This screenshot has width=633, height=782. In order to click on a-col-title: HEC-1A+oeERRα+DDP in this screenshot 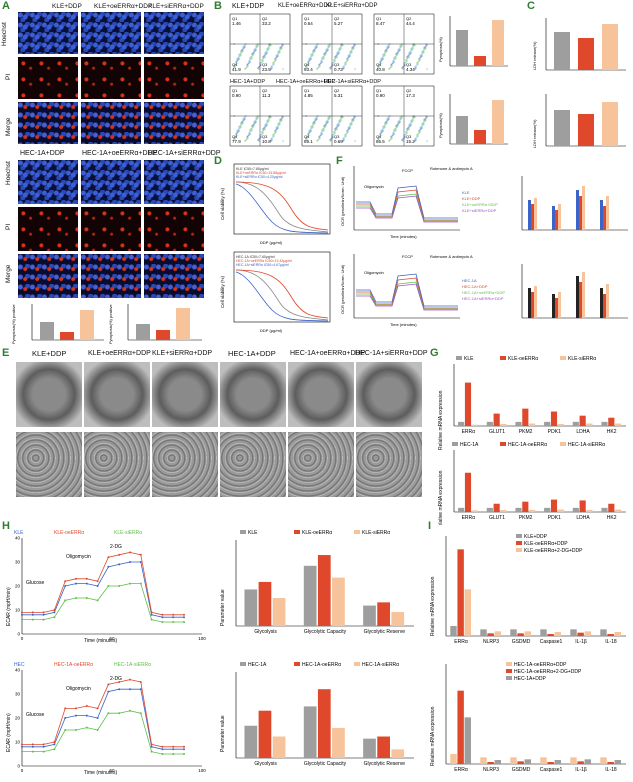, I will do `click(120, 153)`.